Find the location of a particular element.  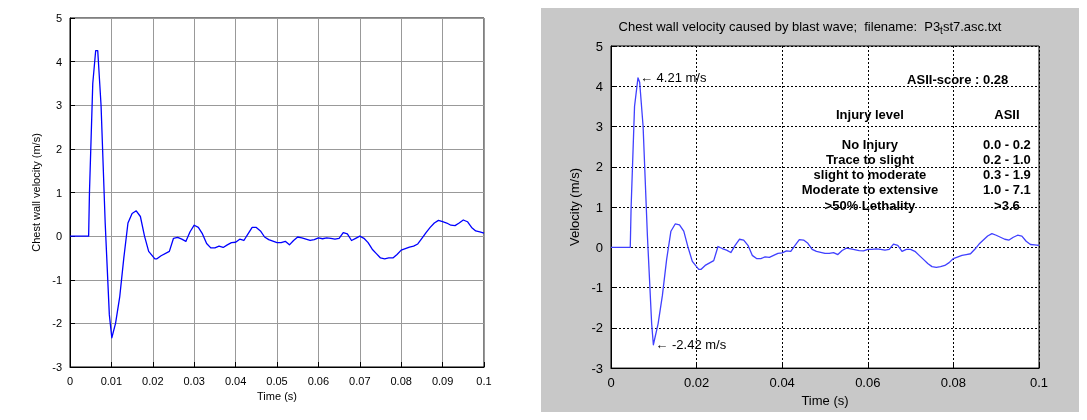

annotation: ← 4.21 m/s is located at coordinates (673, 78).